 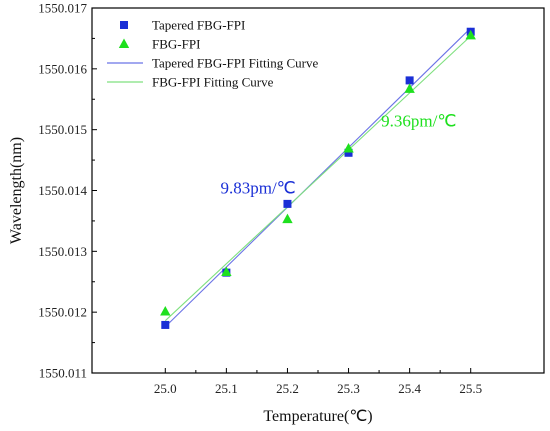 I want to click on x-tick-label: 25.1, so click(x=226, y=388).